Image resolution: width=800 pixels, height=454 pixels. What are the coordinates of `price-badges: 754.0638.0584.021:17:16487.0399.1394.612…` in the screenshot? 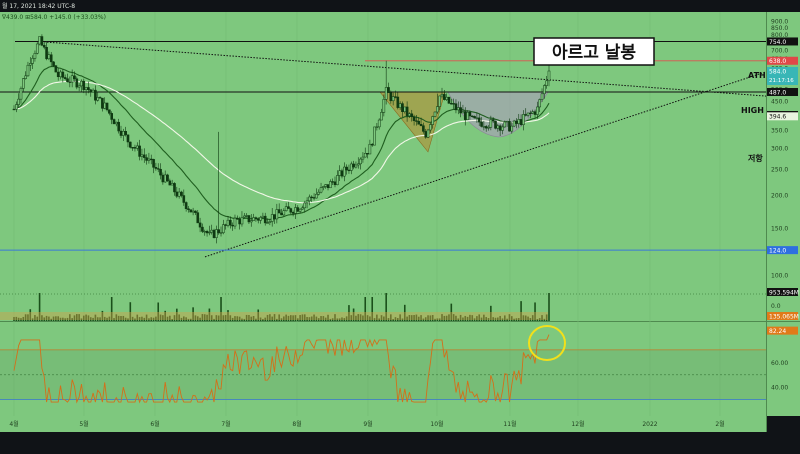 It's located at (783, 186).